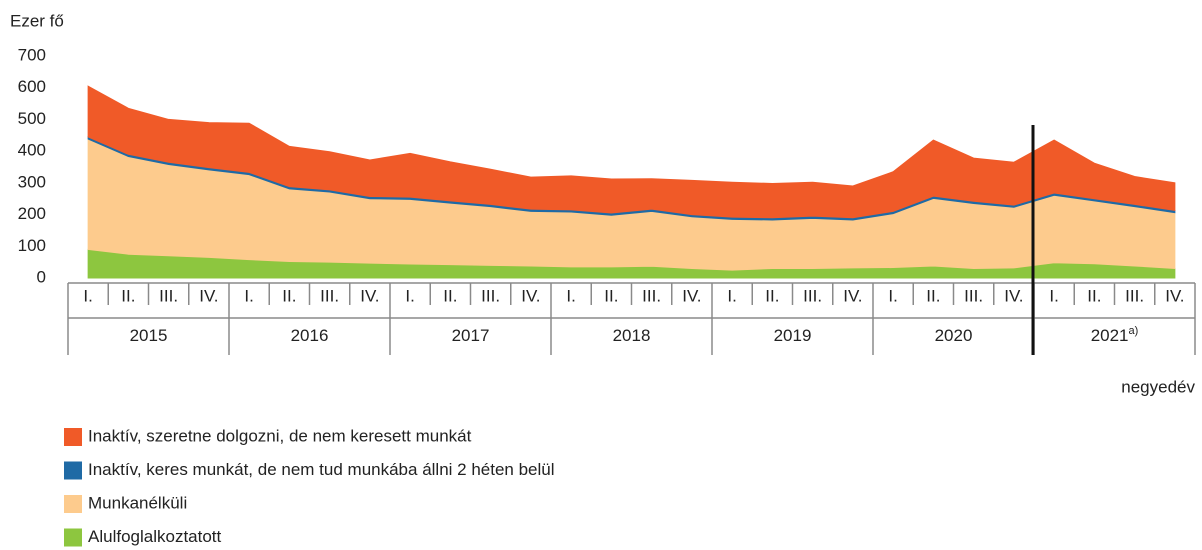 This screenshot has height=550, width=1202. I want to click on footnote-marker: a), so click(1134, 331).